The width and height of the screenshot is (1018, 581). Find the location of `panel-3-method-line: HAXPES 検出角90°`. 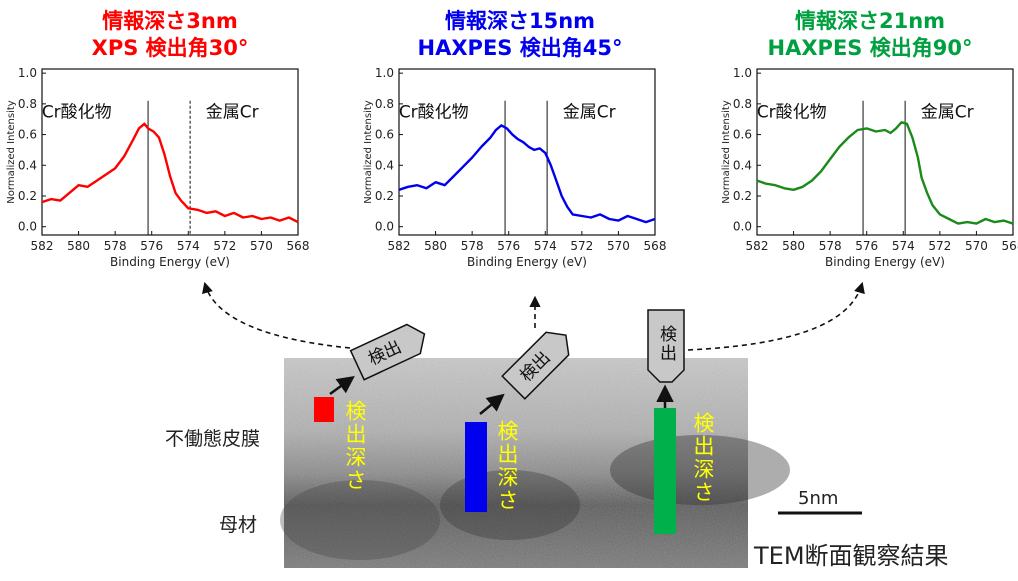

panel-3-method-line: HAXPES 検出角90° is located at coordinates (870, 48).